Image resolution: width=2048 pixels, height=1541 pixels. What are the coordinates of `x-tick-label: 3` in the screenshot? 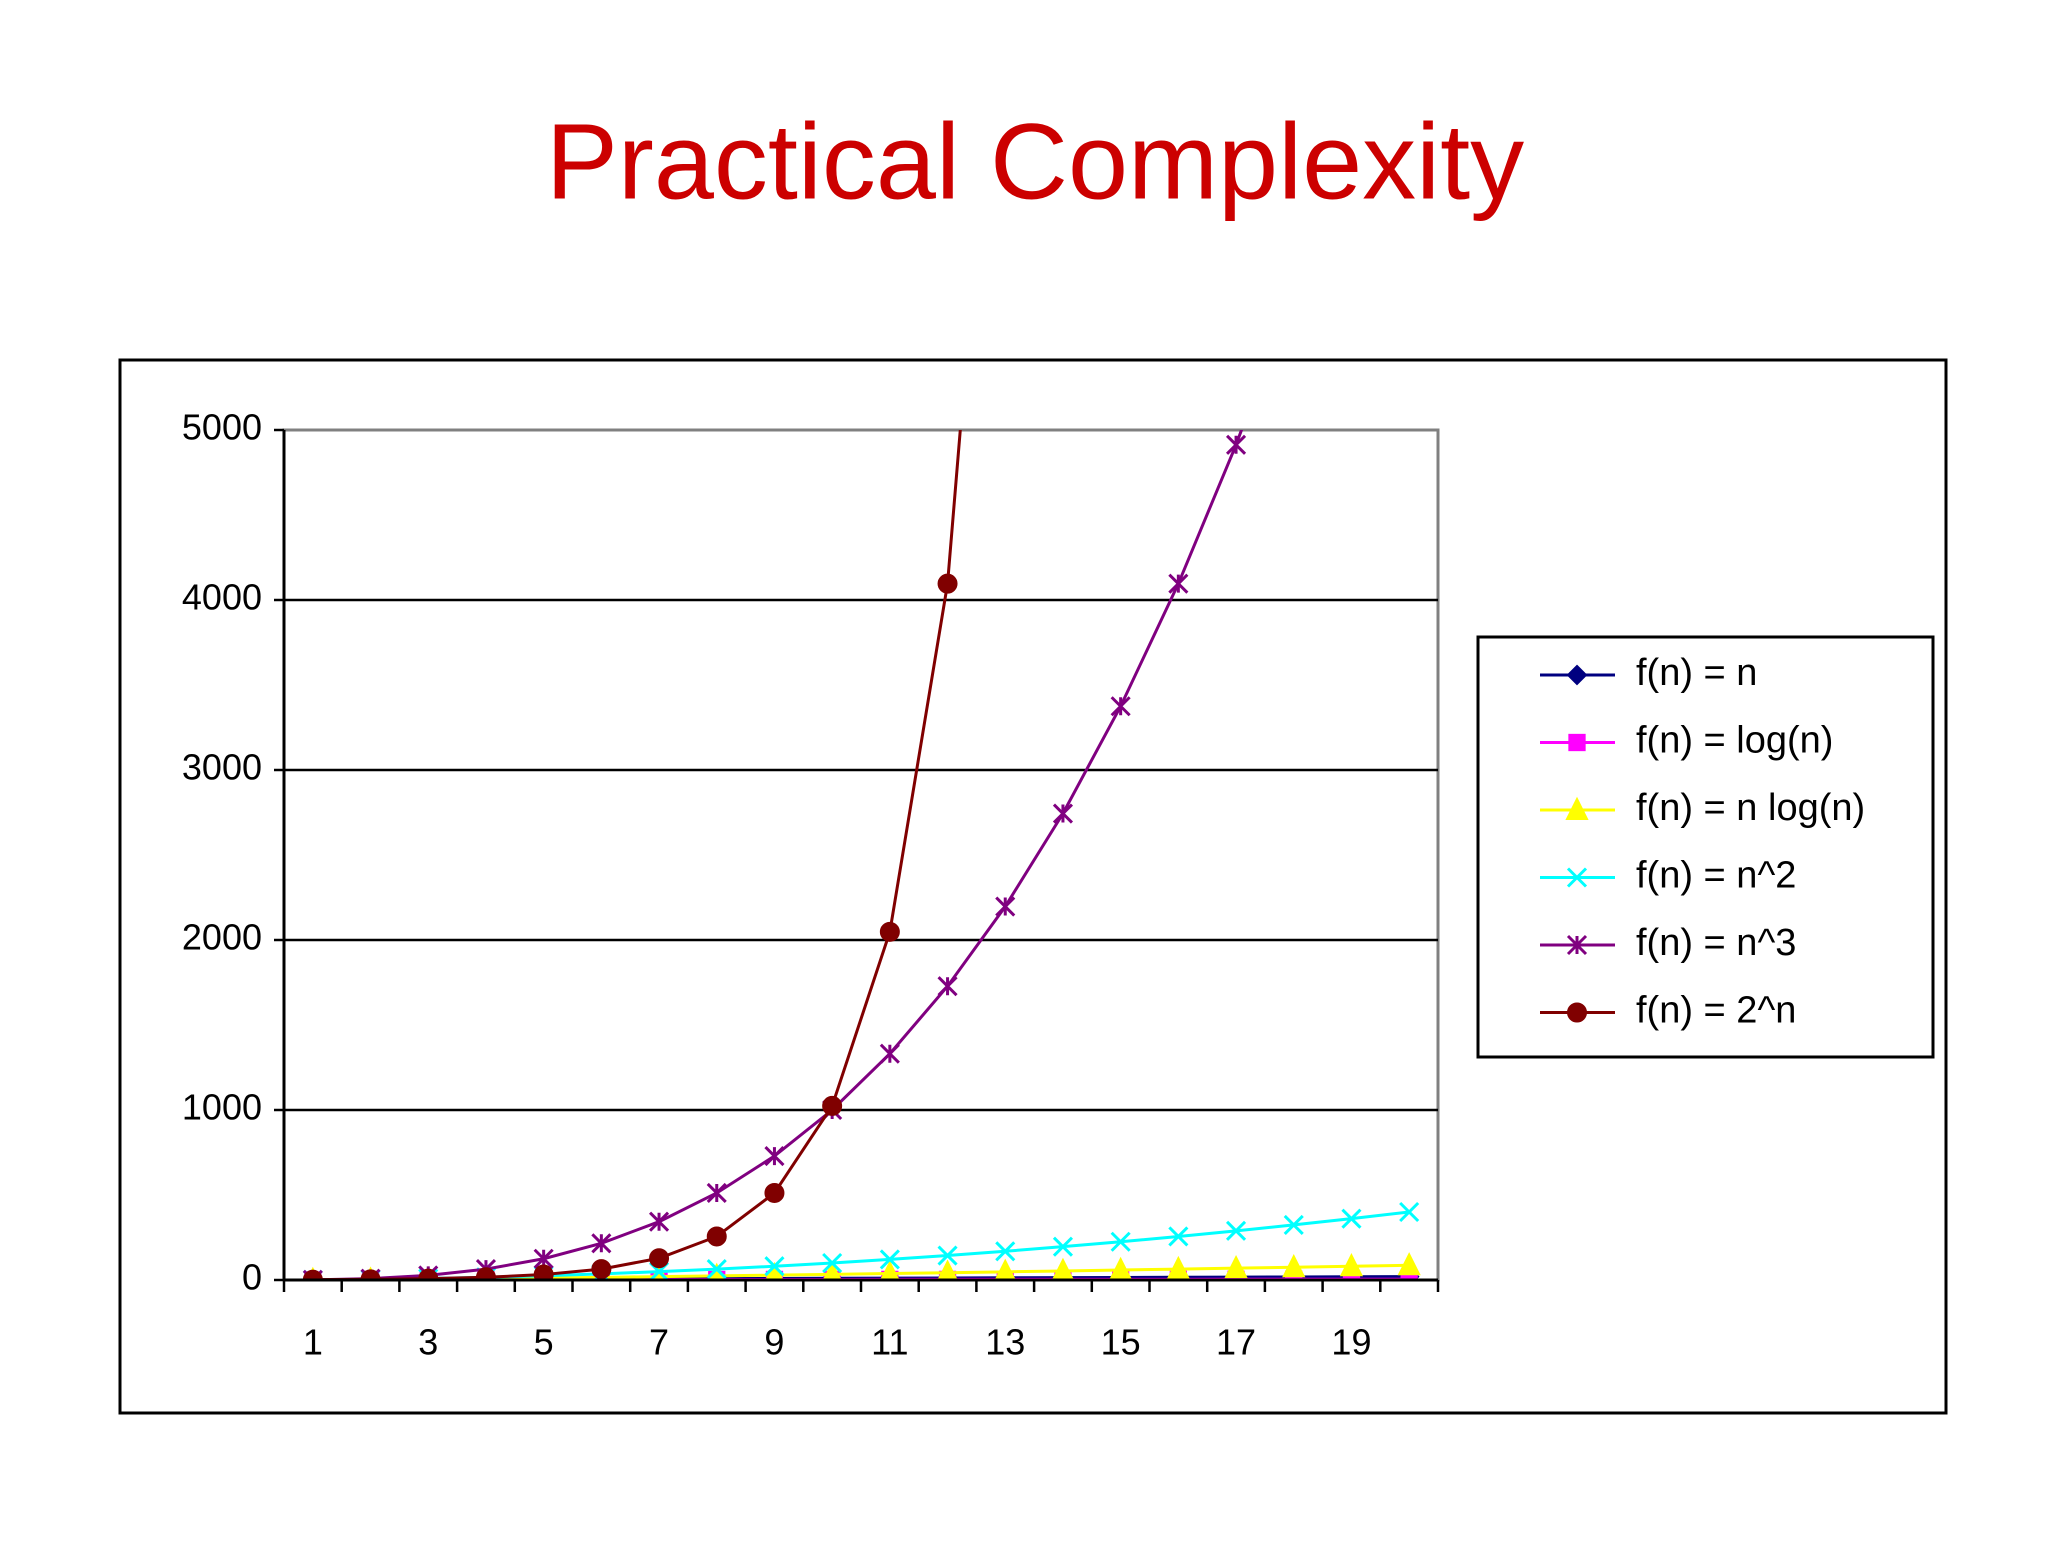 It's located at (428, 1342).